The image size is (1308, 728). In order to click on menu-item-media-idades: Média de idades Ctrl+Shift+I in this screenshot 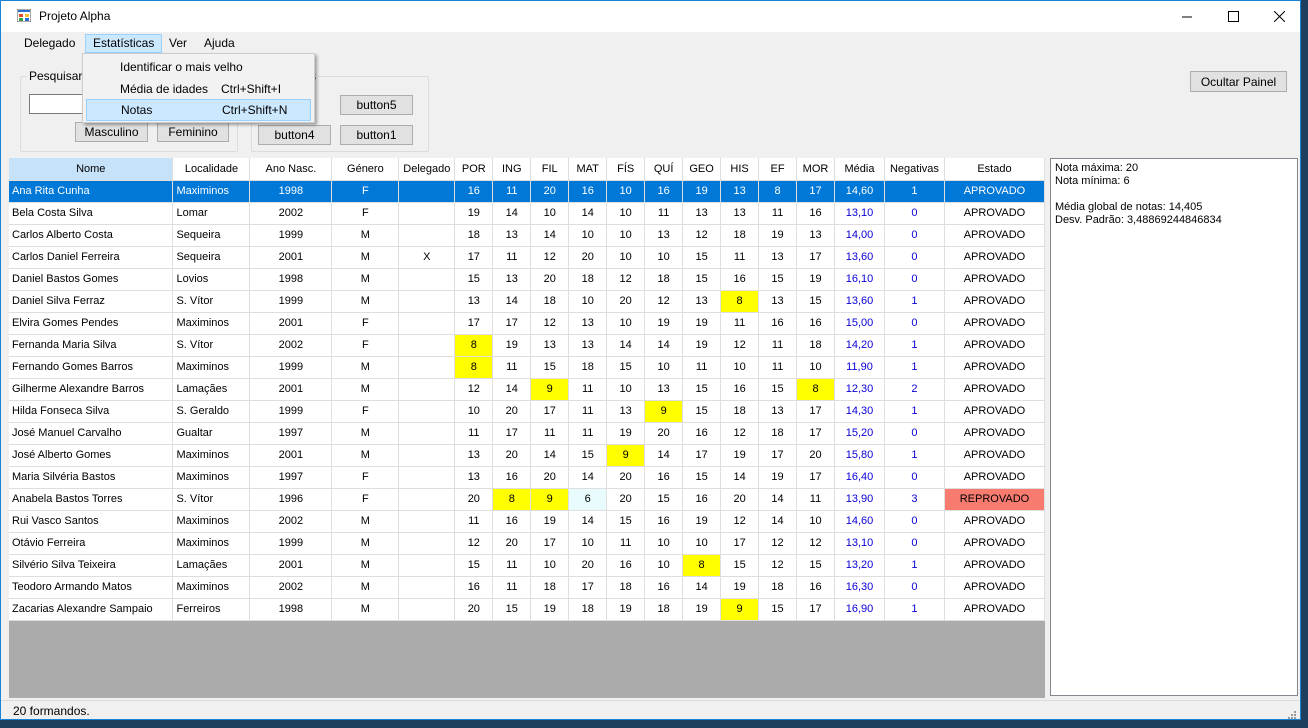, I will do `click(198, 89)`.